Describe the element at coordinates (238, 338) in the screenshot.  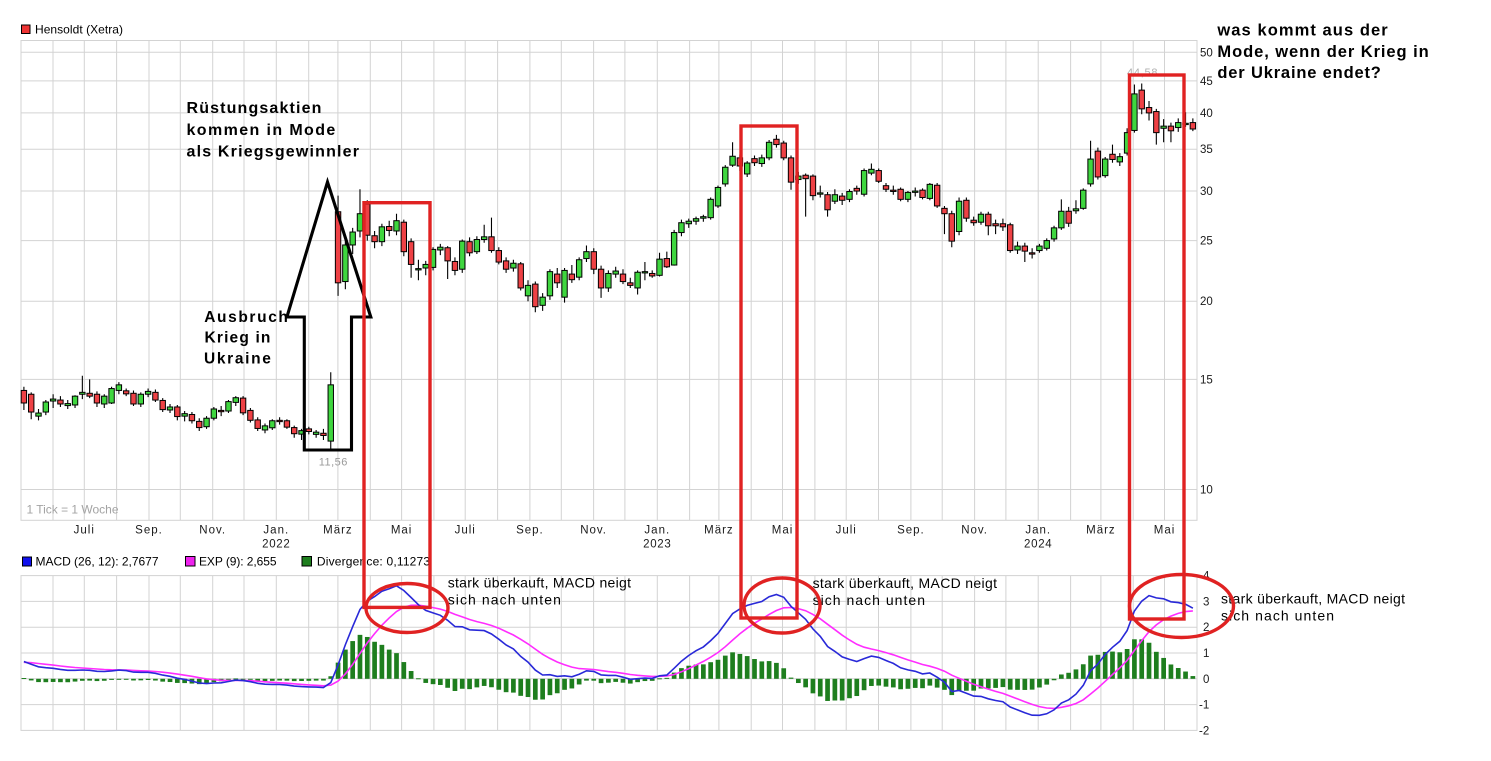
I see `svg-text: Krieg in` at that location.